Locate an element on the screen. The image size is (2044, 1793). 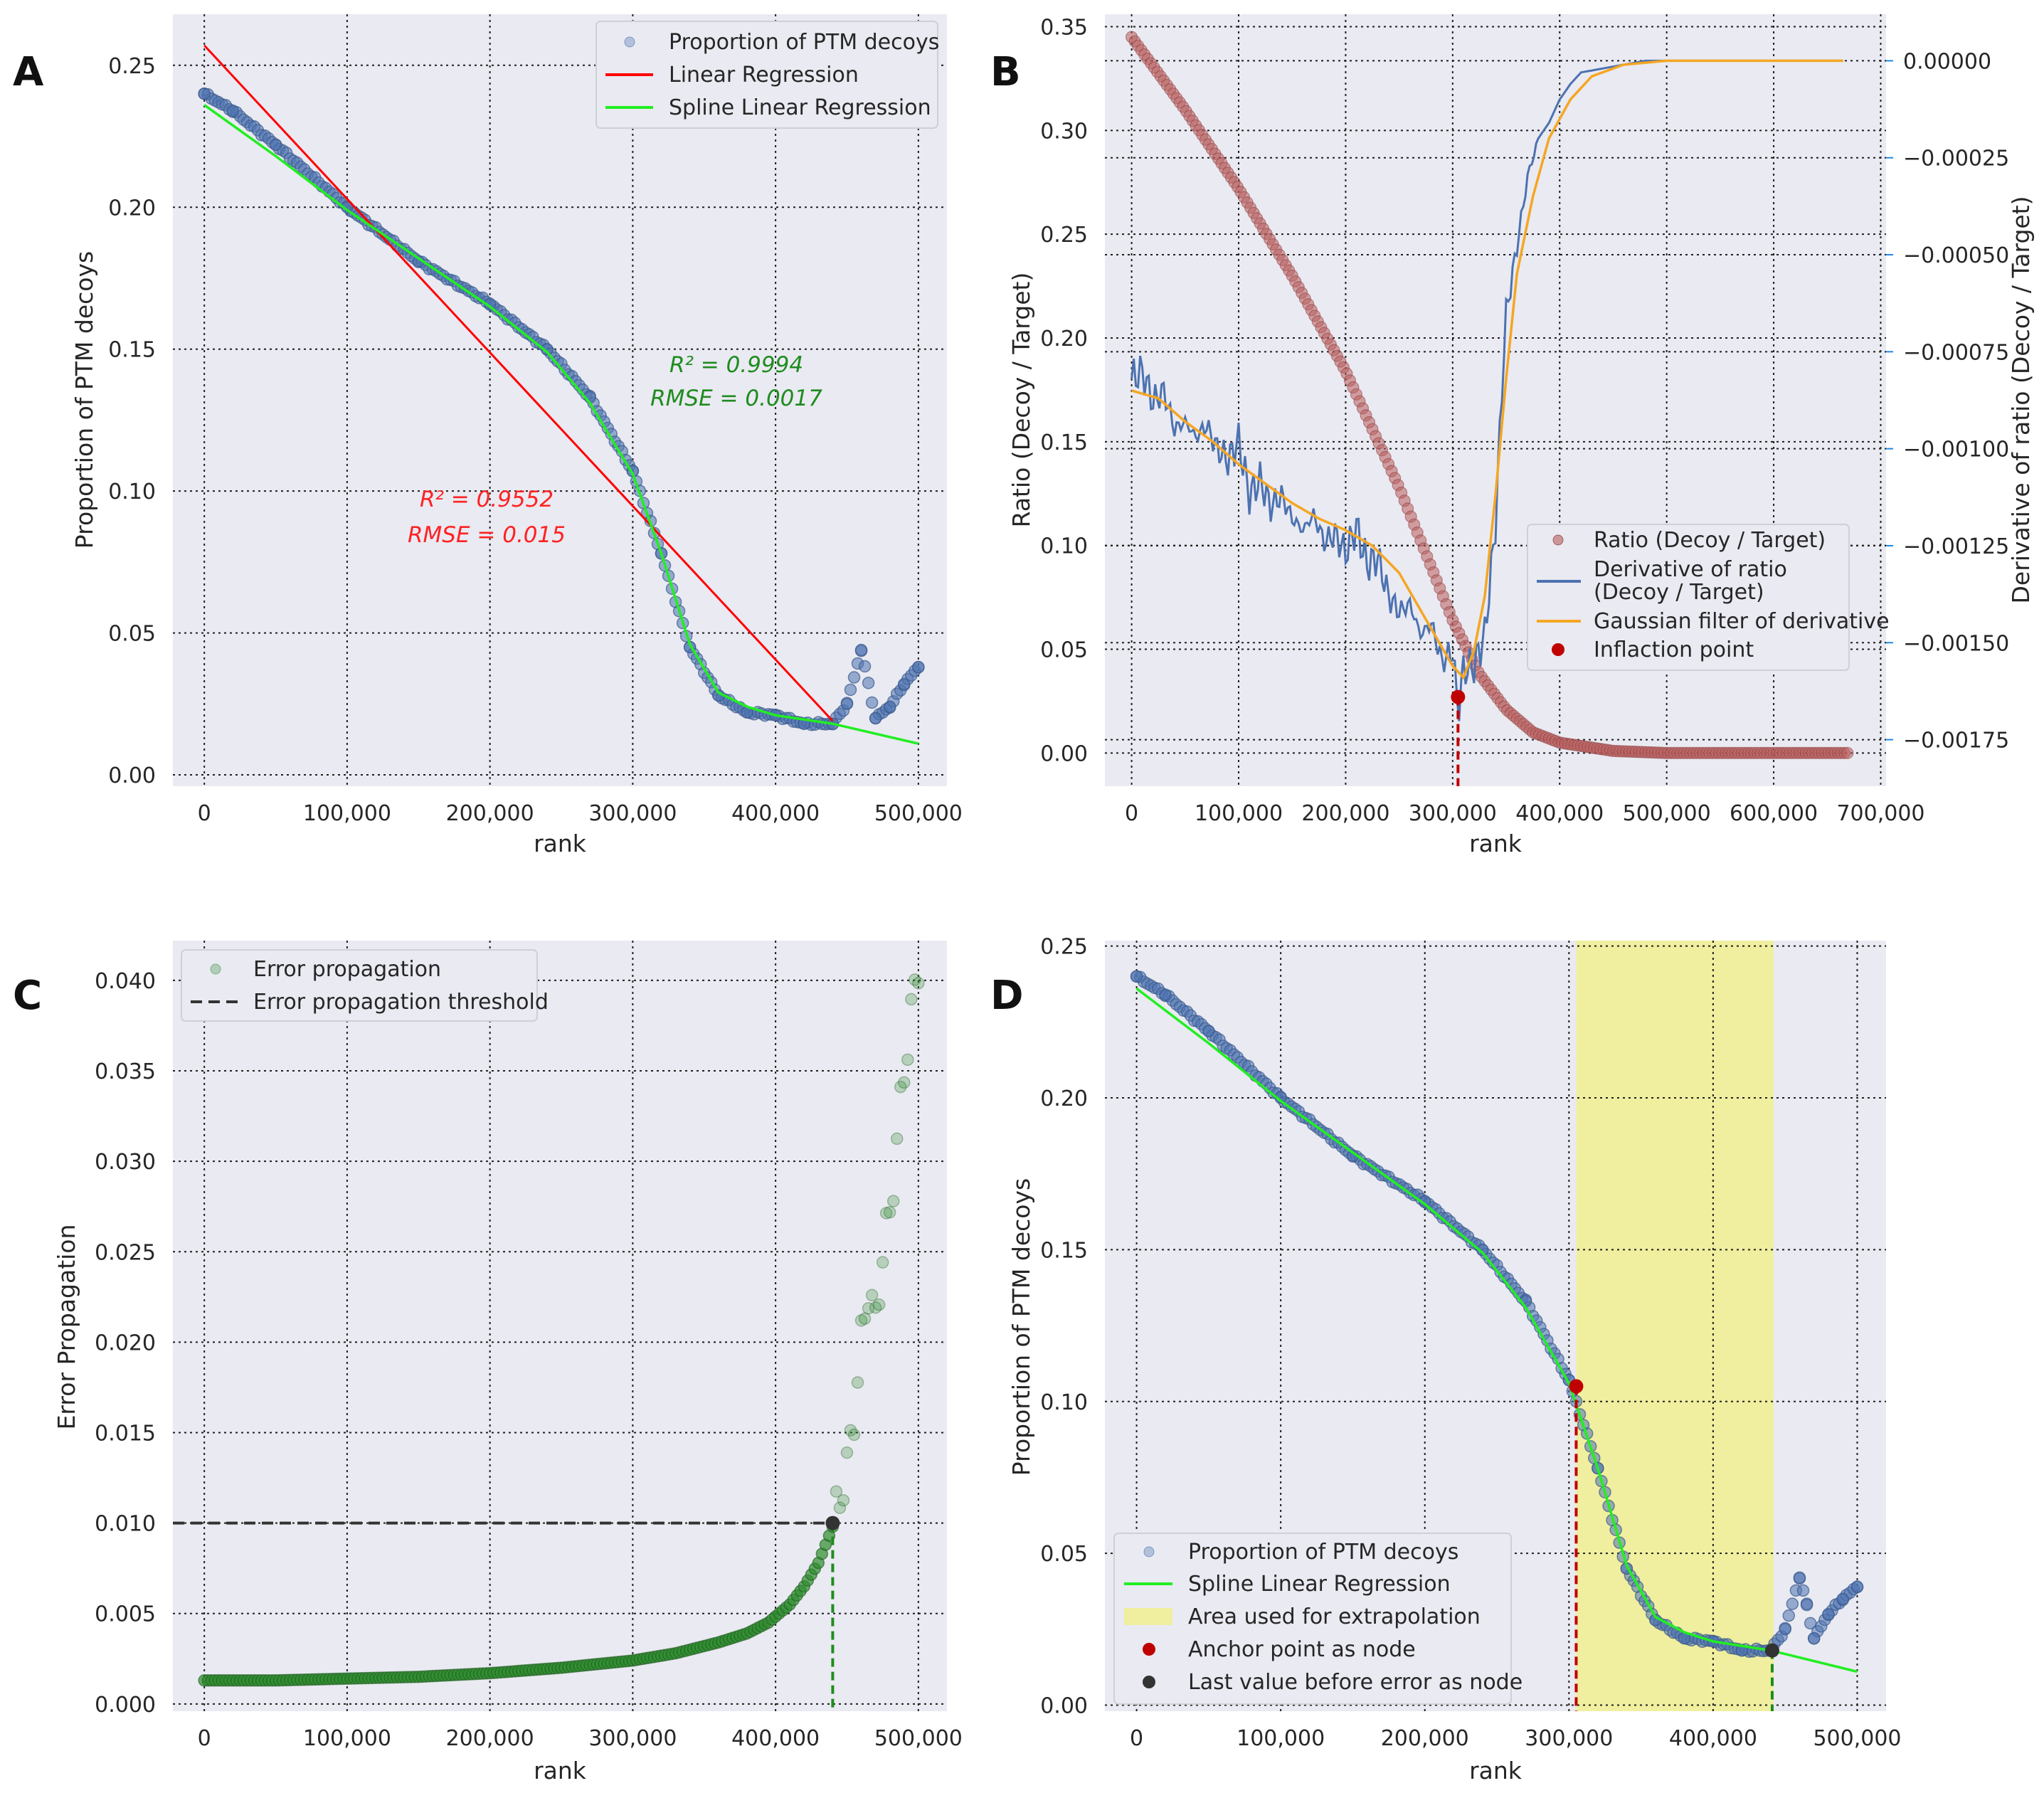
y-tick-label: 0.25 is located at coordinates (1064, 236).